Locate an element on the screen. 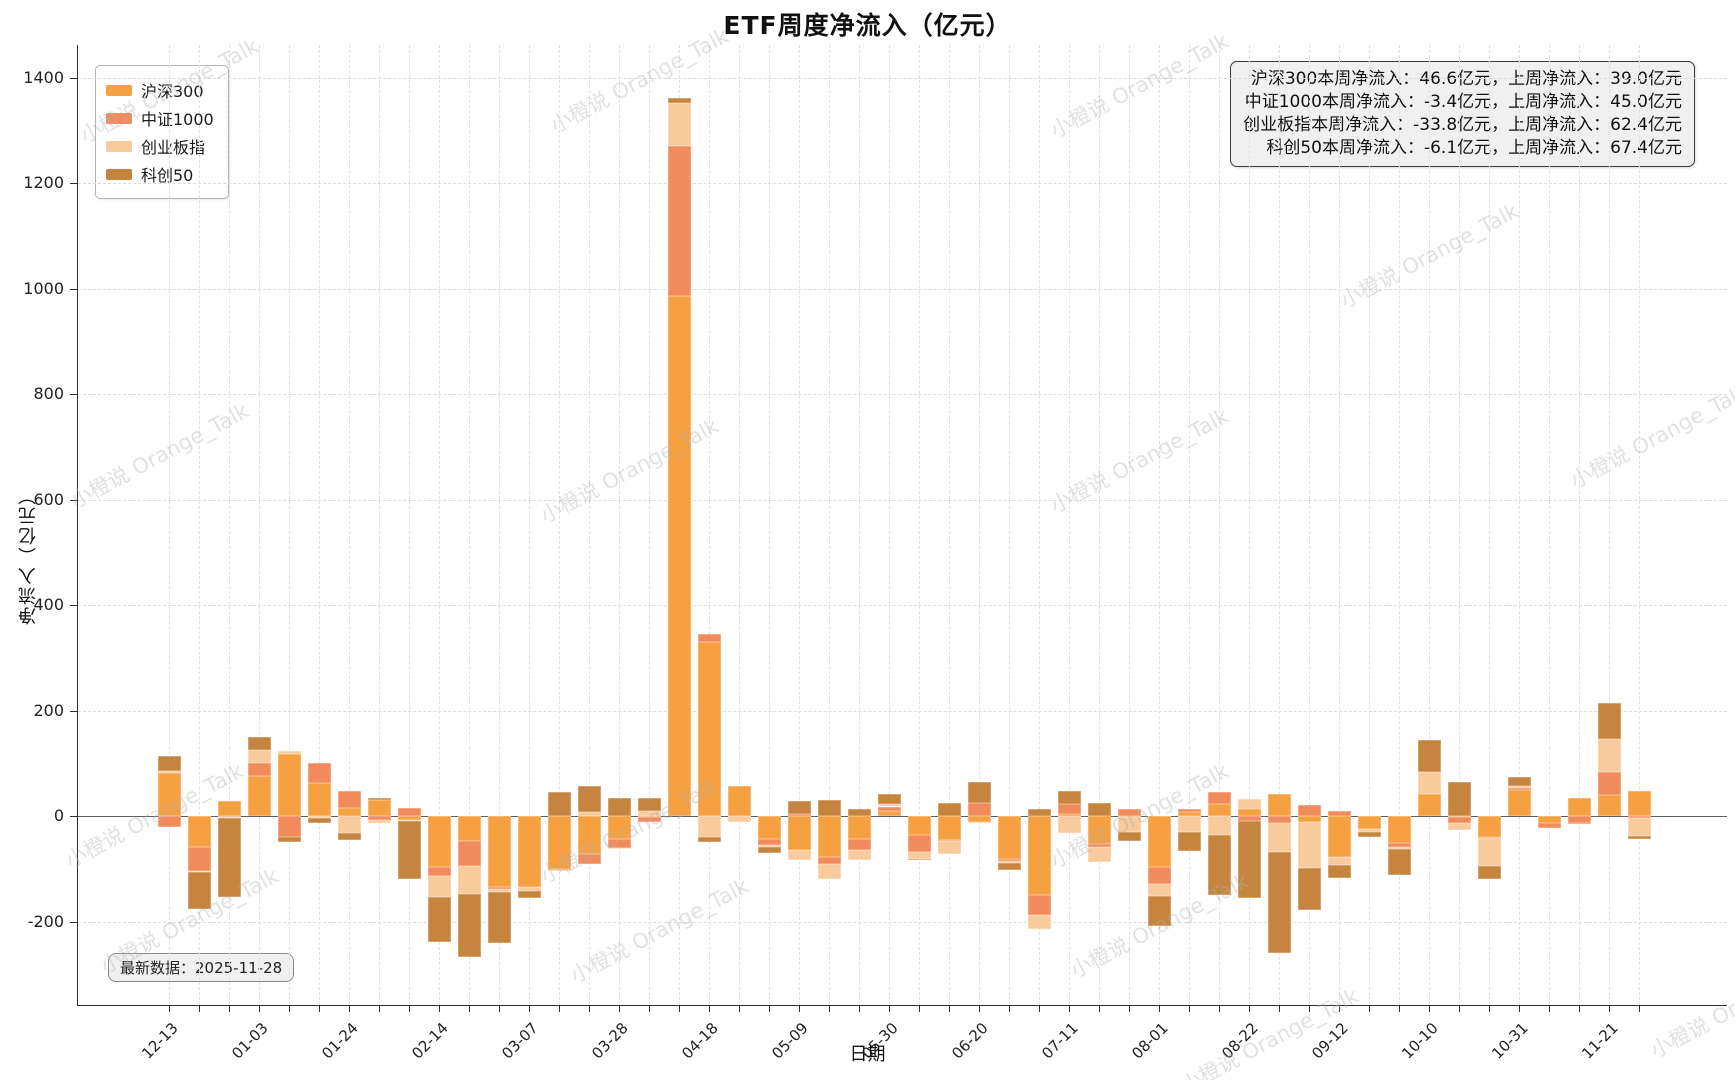  y-tick-label: -200 is located at coordinates (45, 921).